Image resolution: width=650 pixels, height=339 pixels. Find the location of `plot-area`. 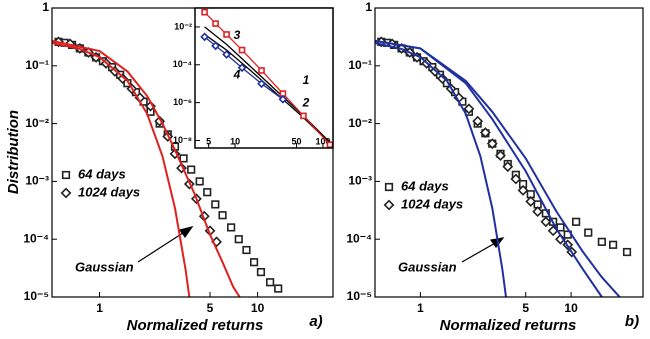

plot-area is located at coordinates (266, 78).